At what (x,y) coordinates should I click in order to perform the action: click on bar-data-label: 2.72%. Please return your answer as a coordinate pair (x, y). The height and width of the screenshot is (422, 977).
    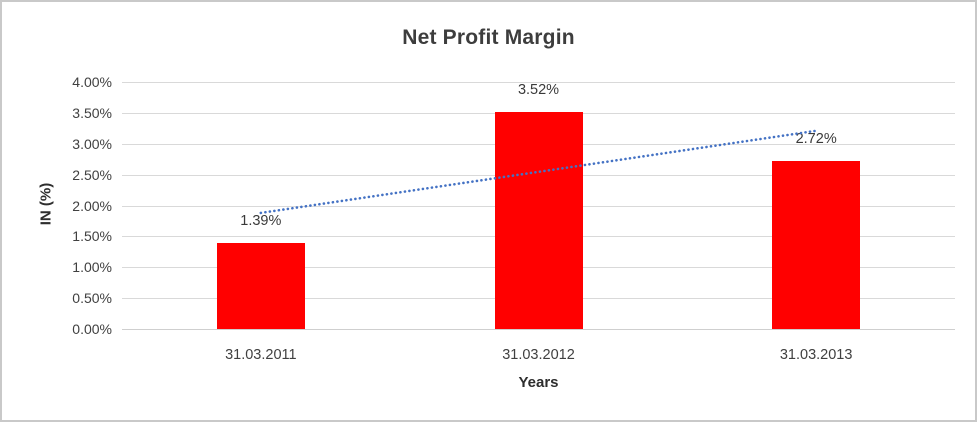
    Looking at the image, I should click on (816, 139).